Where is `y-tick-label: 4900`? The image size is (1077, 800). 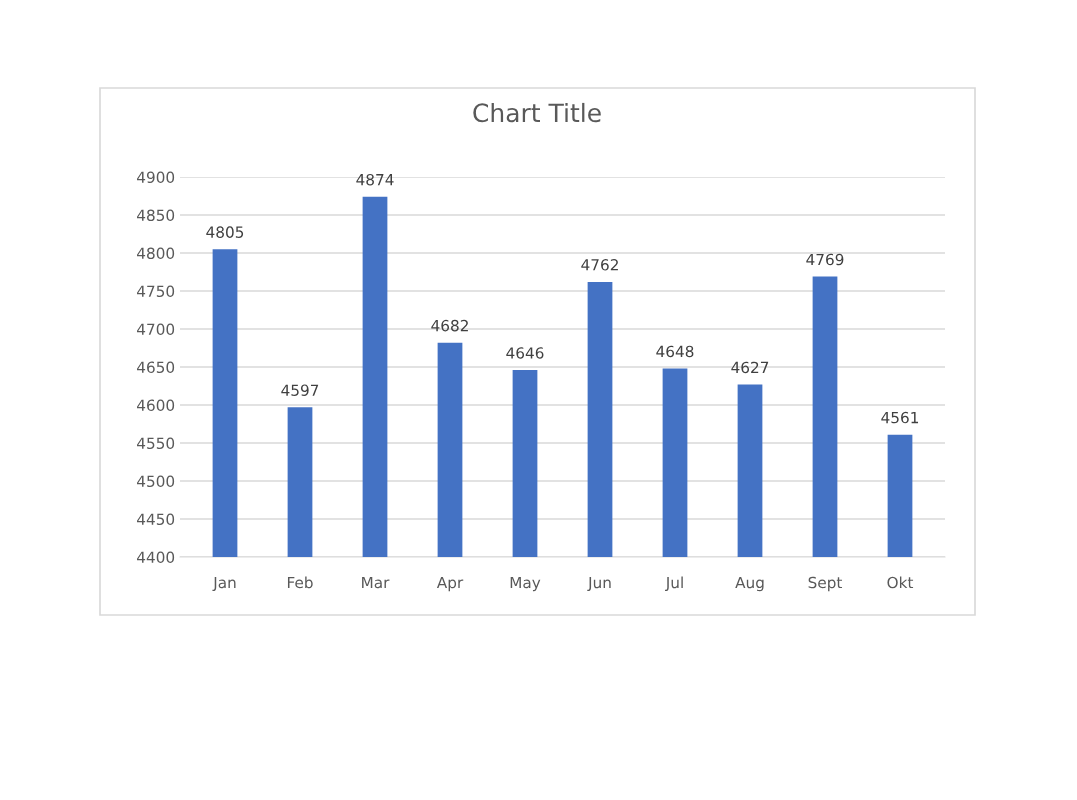
y-tick-label: 4900 is located at coordinates (156, 177).